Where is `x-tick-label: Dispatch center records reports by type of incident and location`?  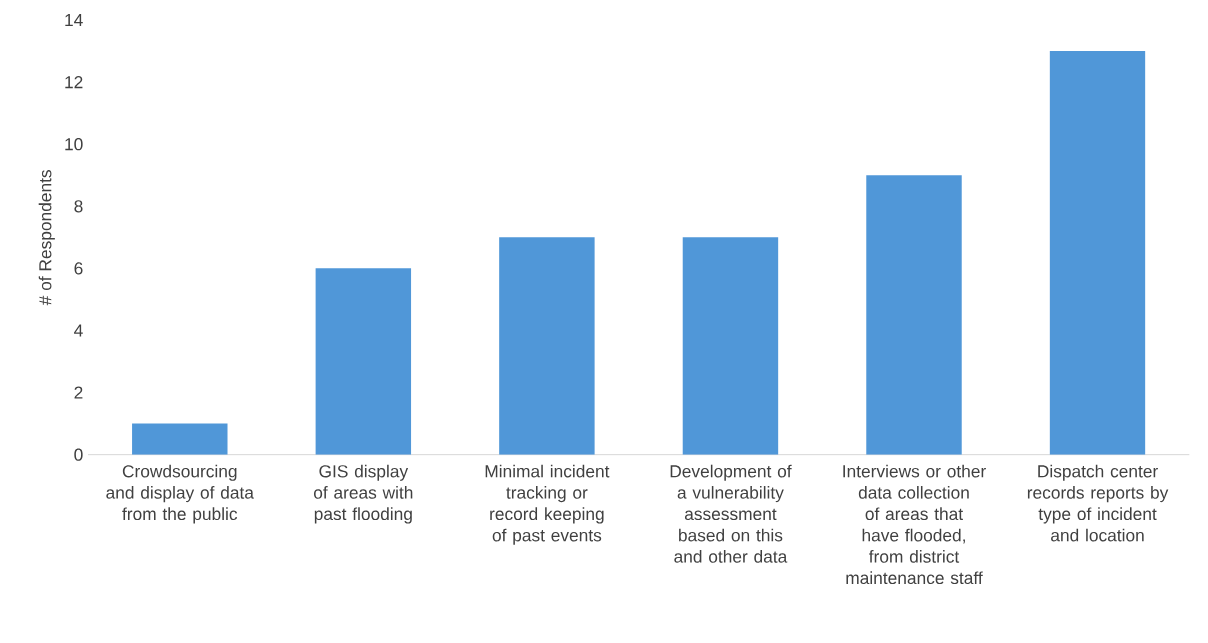 x-tick-label: Dispatch center records reports by type of incident and location is located at coordinates (1098, 503).